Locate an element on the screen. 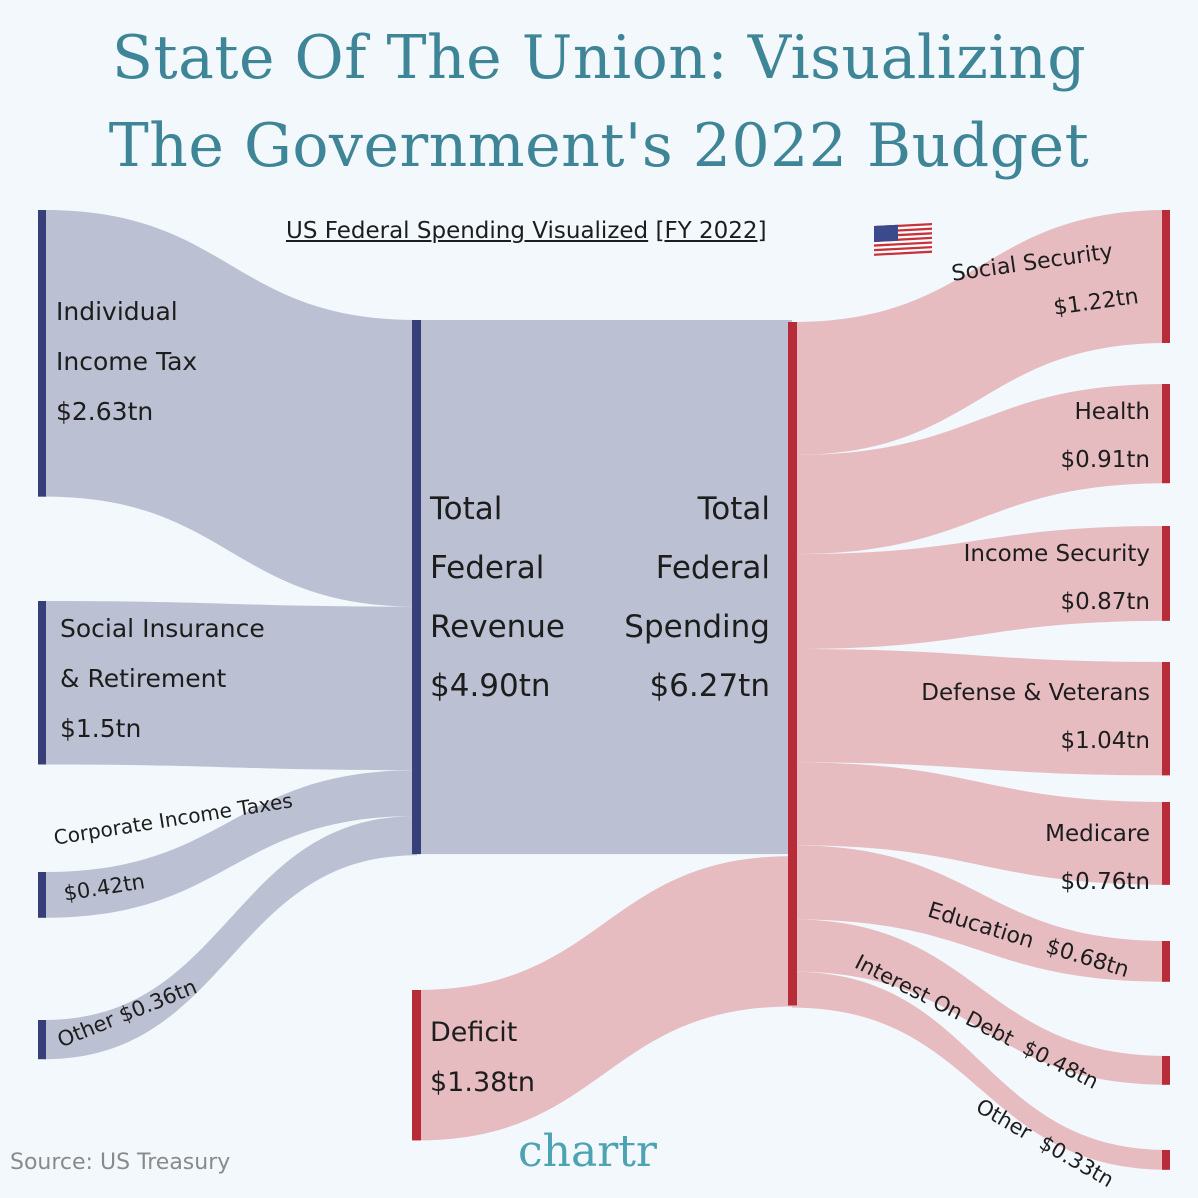 Image resolution: width=1198 pixels, height=1198 pixels. revenue-label: Total Federal Revenue $4.90tn is located at coordinates (497, 598).